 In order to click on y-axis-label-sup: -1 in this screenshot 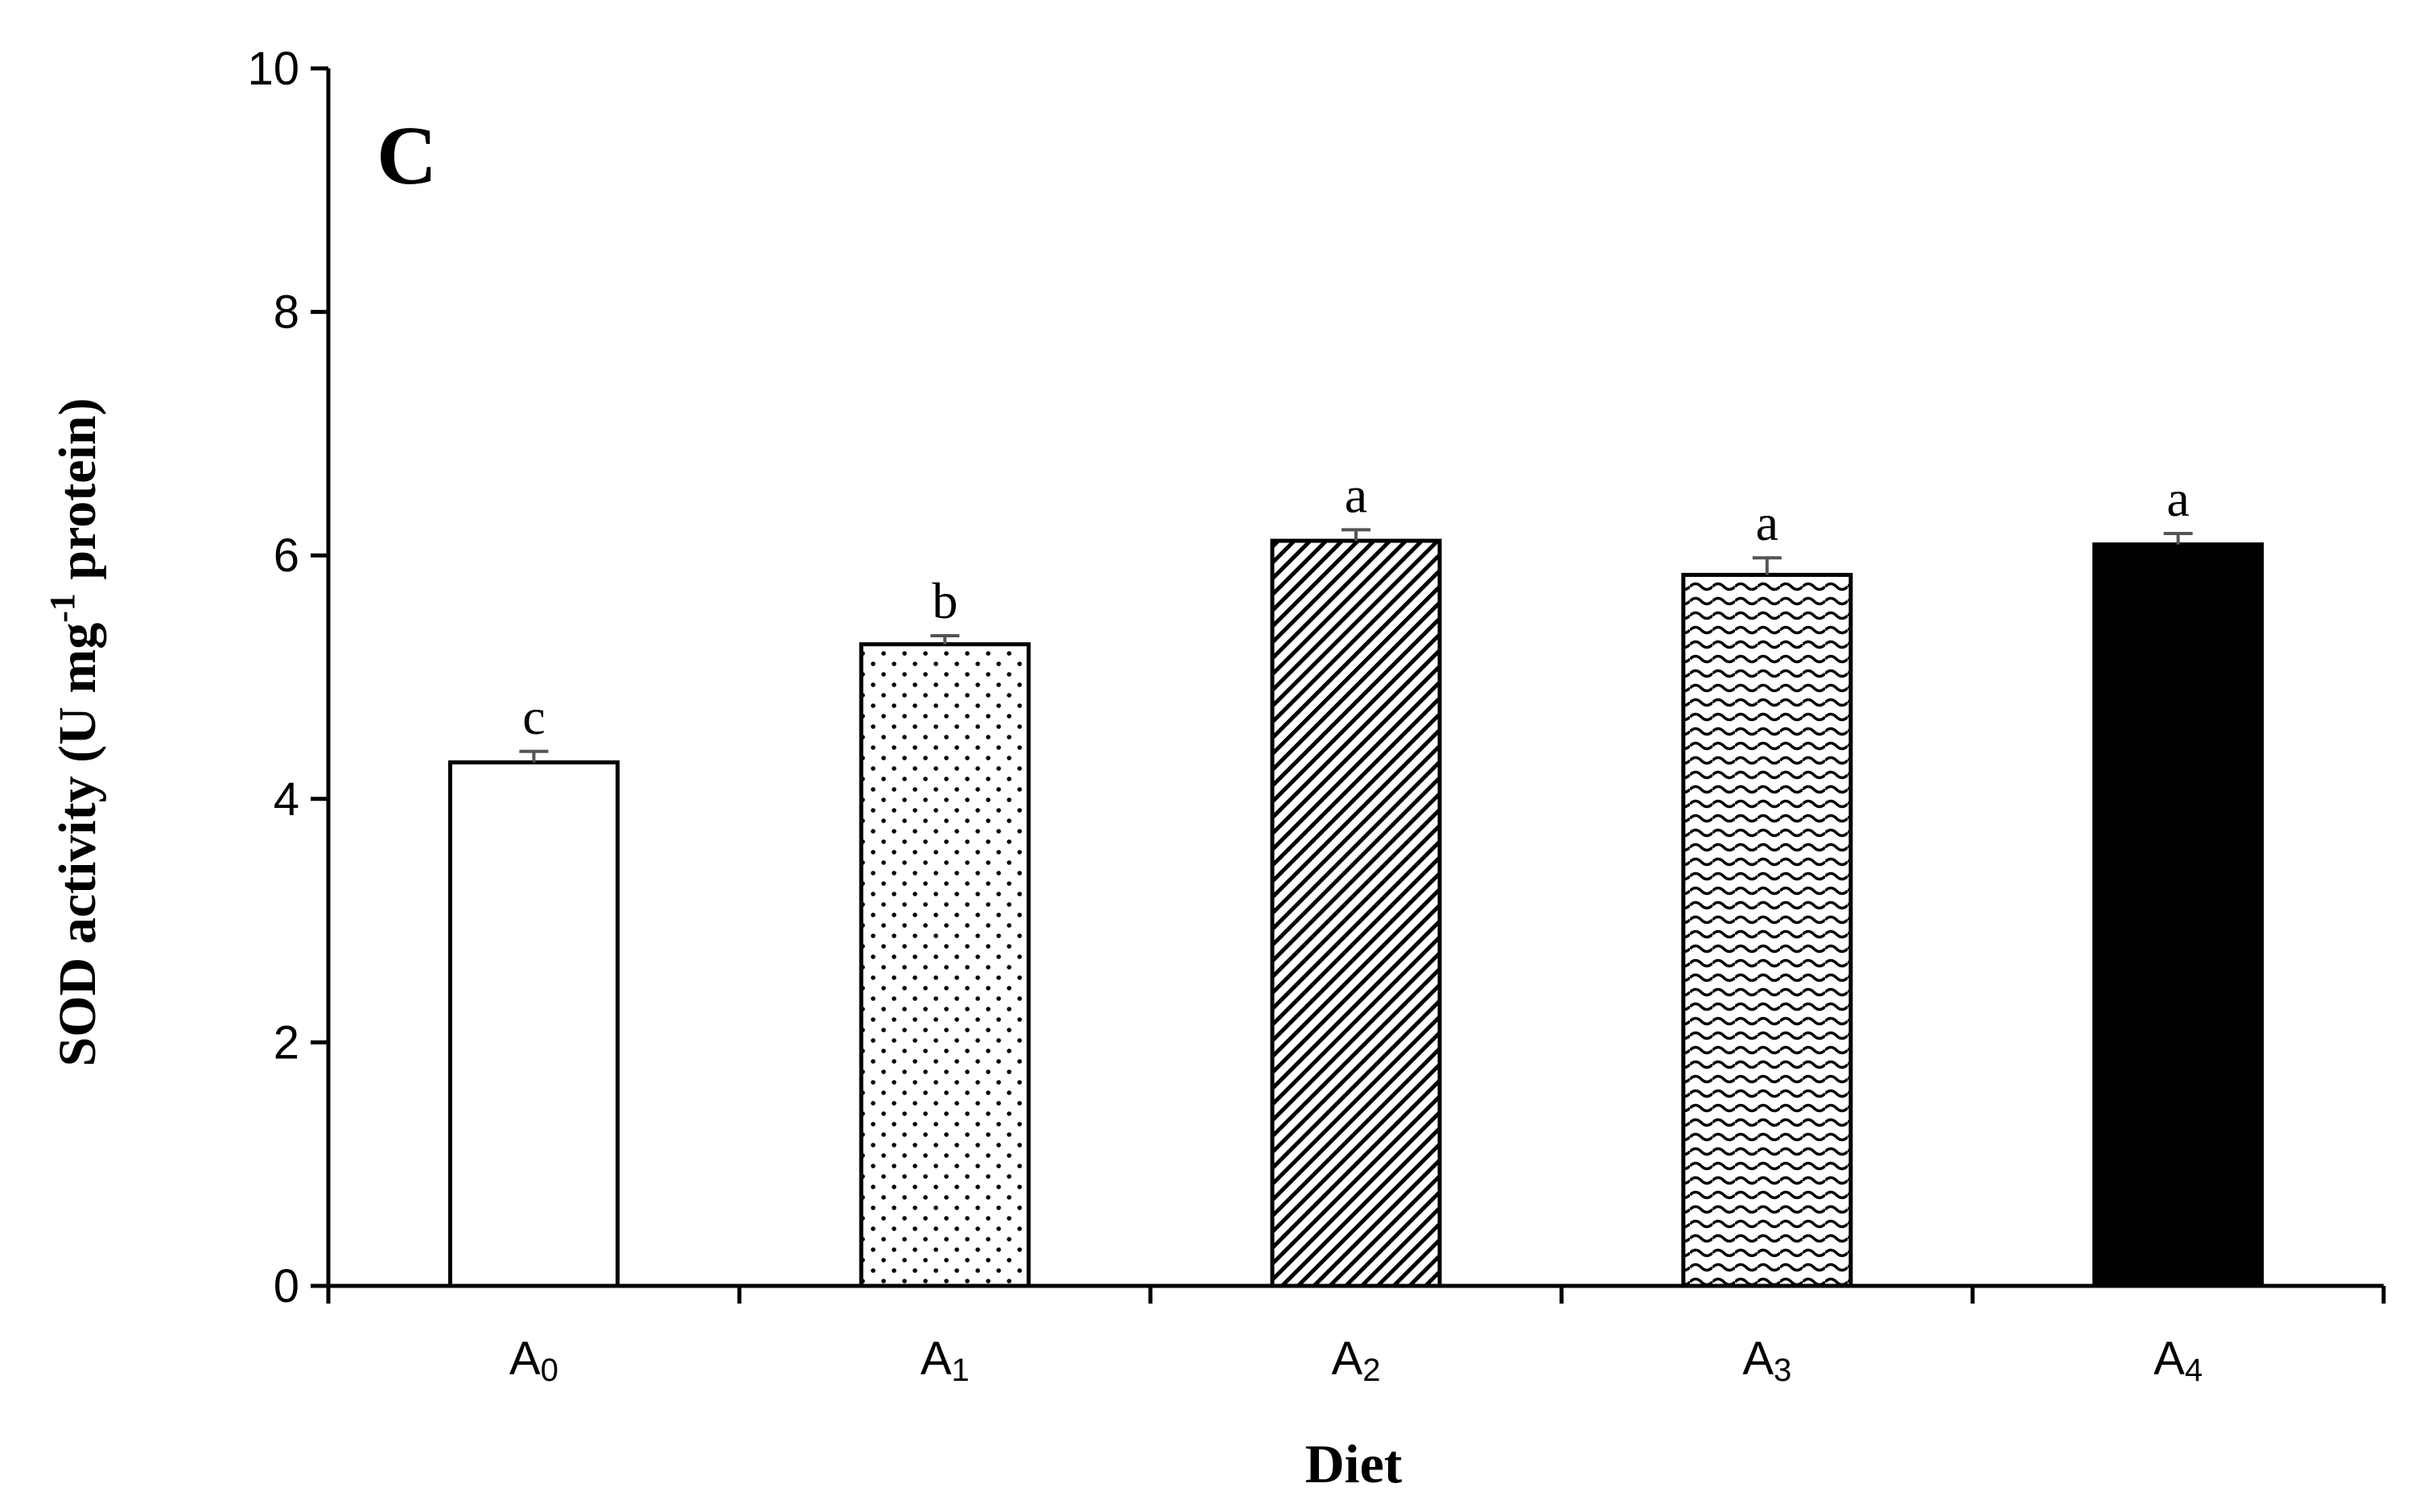, I will do `click(62, 608)`.